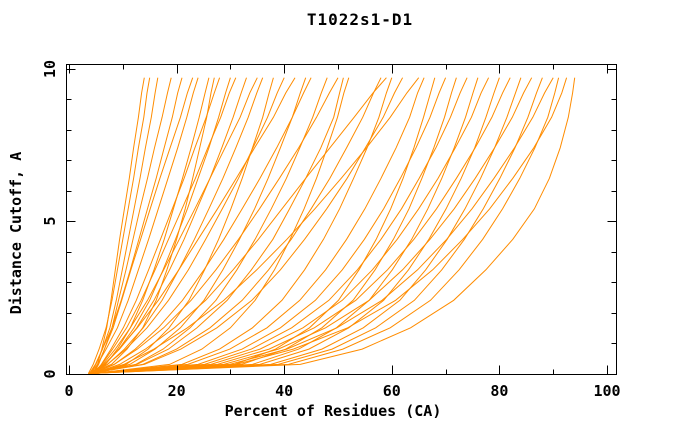  Describe the element at coordinates (176, 391) in the screenshot. I see `x-tick-label: 20` at that location.